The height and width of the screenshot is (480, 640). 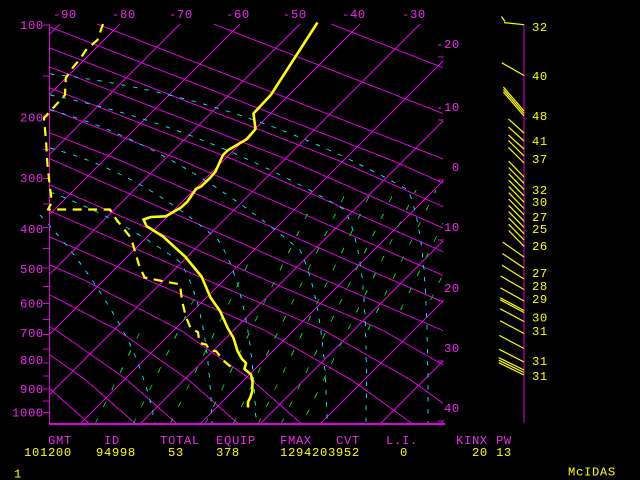 I want to click on svg-text: 48, so click(x=540, y=117).